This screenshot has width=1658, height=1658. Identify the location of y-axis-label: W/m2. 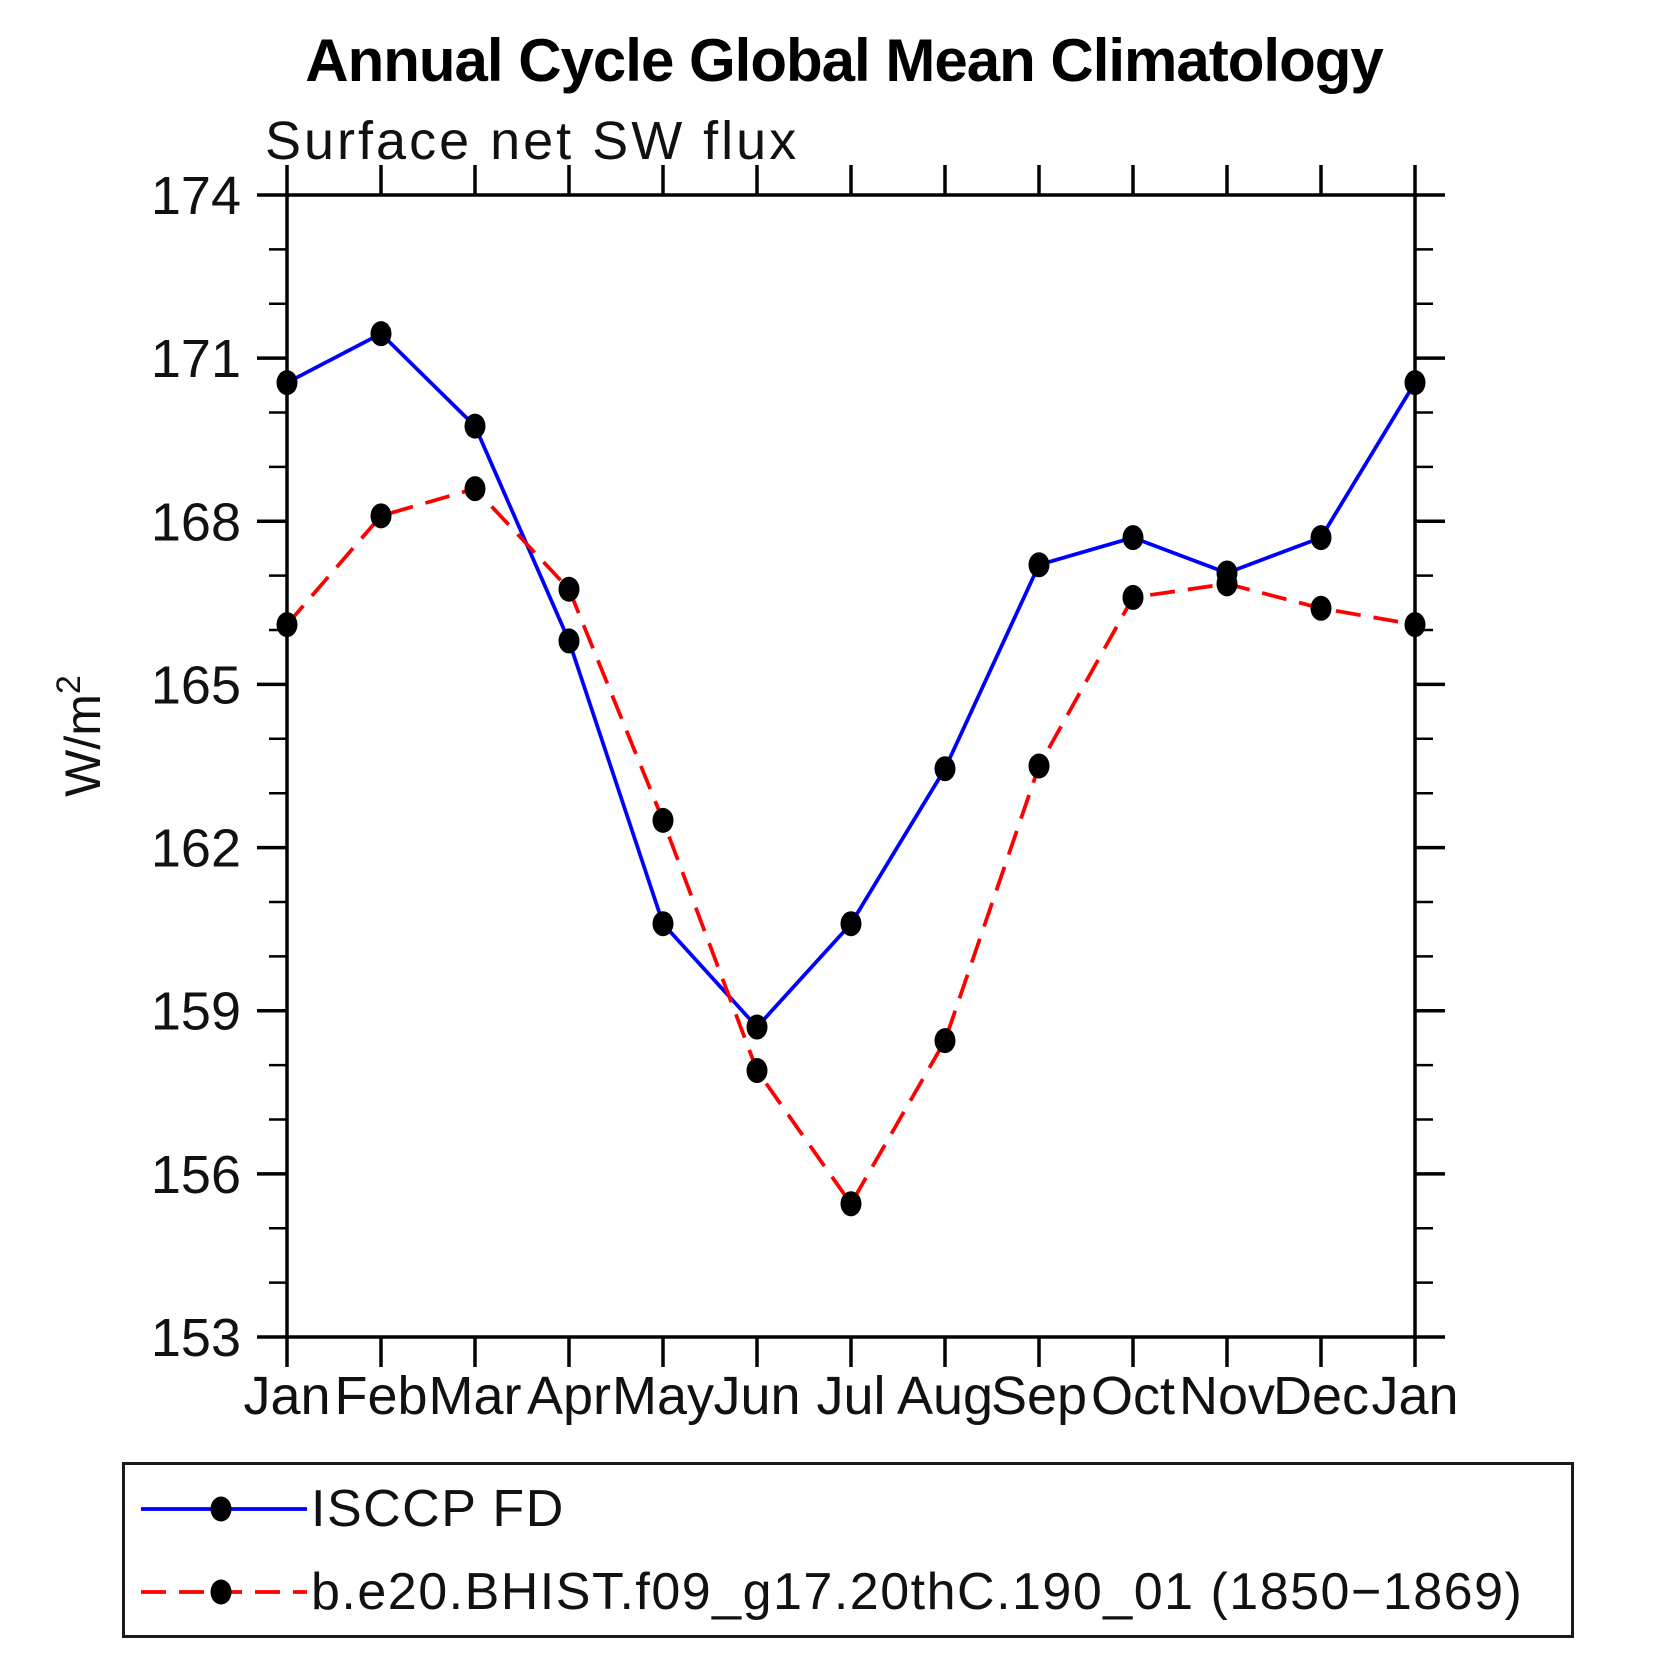
(80, 736).